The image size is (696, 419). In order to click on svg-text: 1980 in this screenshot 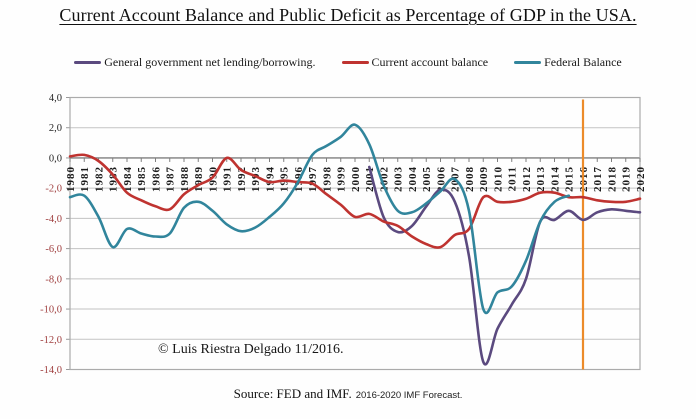, I will do `click(71, 179)`.